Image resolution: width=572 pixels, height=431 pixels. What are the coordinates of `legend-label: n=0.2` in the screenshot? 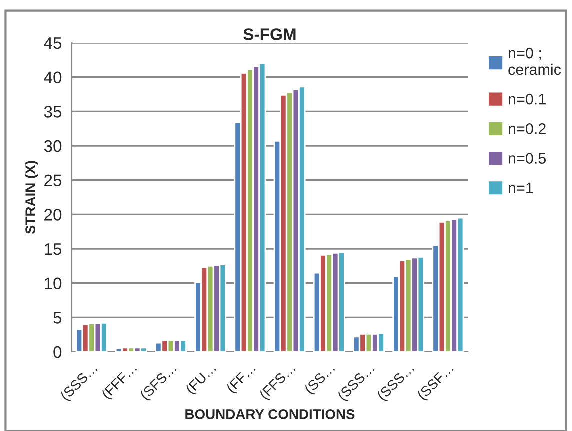 It's located at (527, 129).